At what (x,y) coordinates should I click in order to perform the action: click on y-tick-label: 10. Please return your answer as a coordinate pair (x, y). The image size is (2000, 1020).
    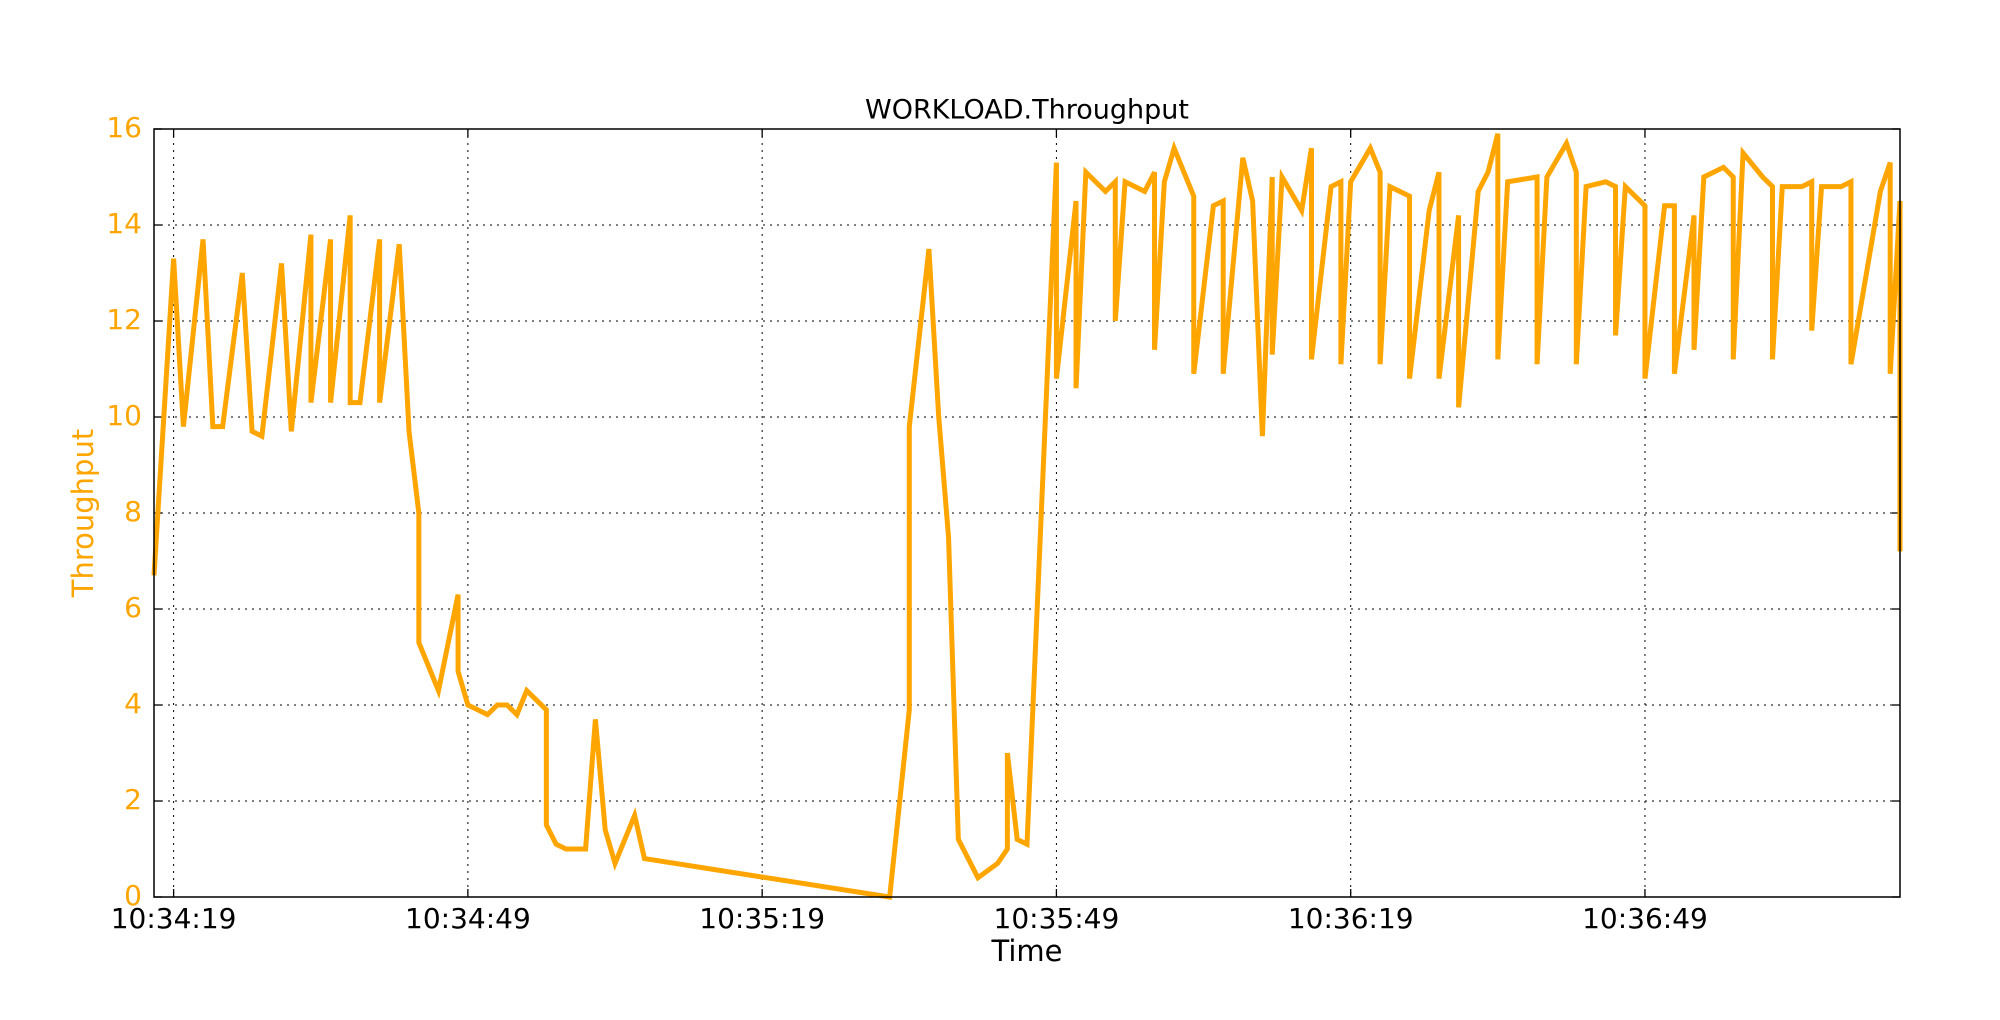
    Looking at the image, I should click on (124, 415).